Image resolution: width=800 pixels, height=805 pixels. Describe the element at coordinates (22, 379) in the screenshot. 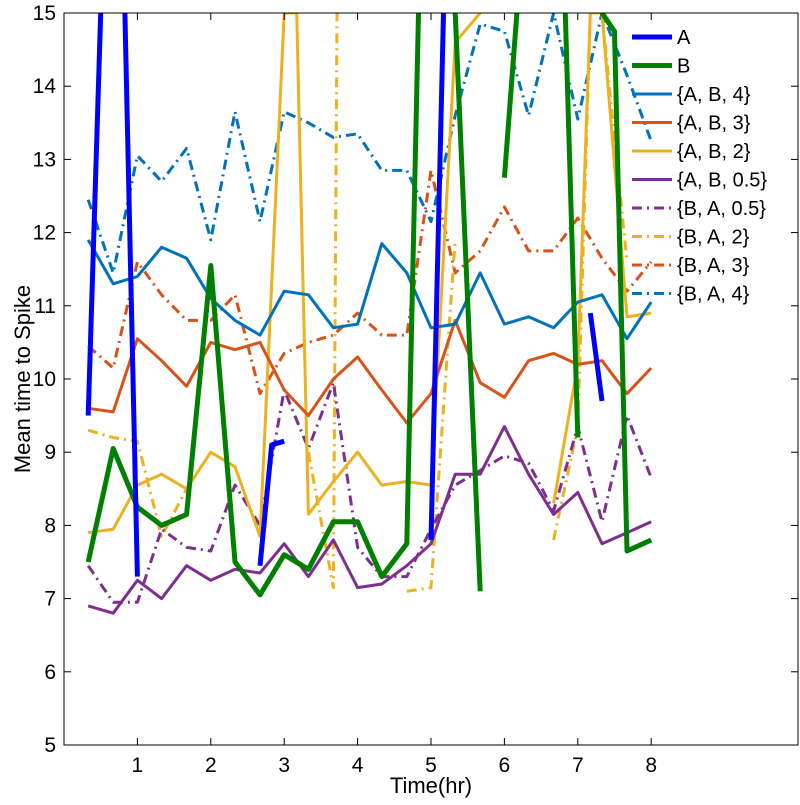

I see `y-axis-label: Mean time to Spike` at that location.